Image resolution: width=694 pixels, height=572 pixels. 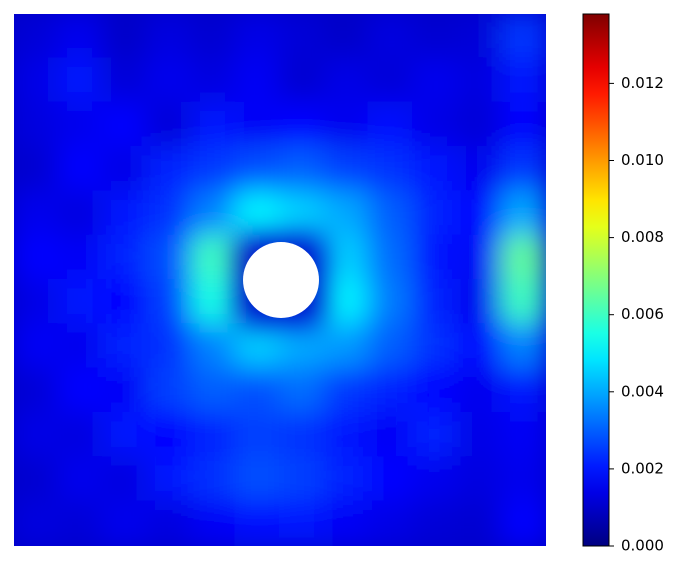 I want to click on colorbar-tick-label: 0.002, so click(x=642, y=468).